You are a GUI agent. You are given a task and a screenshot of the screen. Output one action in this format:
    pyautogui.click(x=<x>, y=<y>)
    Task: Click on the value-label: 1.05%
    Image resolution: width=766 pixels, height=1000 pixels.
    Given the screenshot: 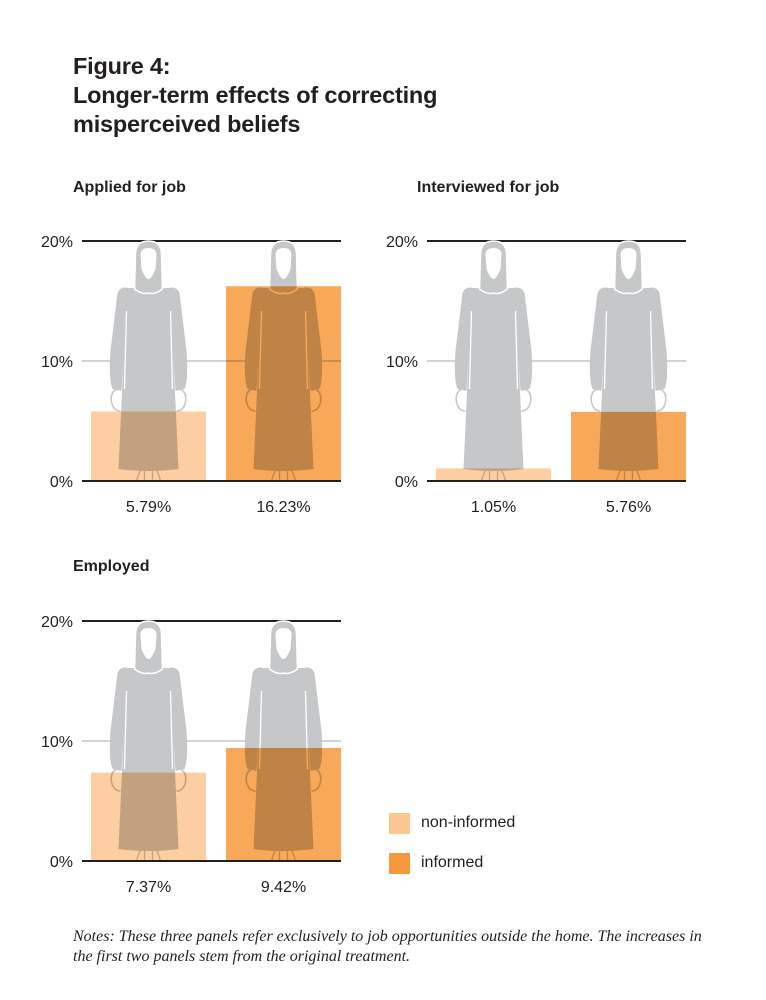 What is the action you would take?
    pyautogui.click(x=493, y=507)
    